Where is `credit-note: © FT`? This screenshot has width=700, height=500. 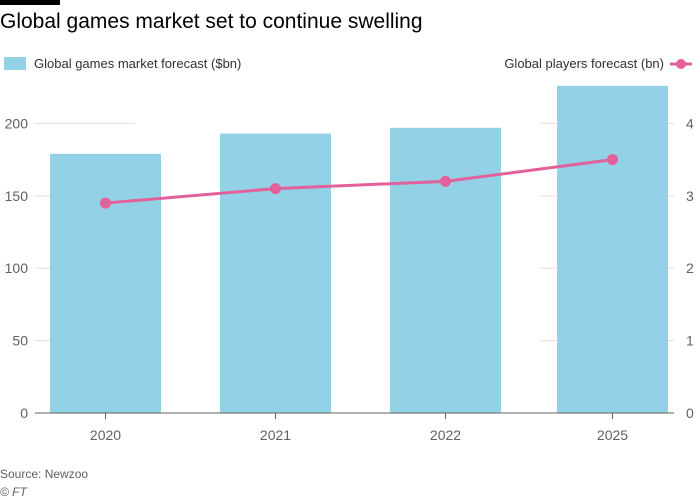 credit-note: © FT is located at coordinates (13, 492).